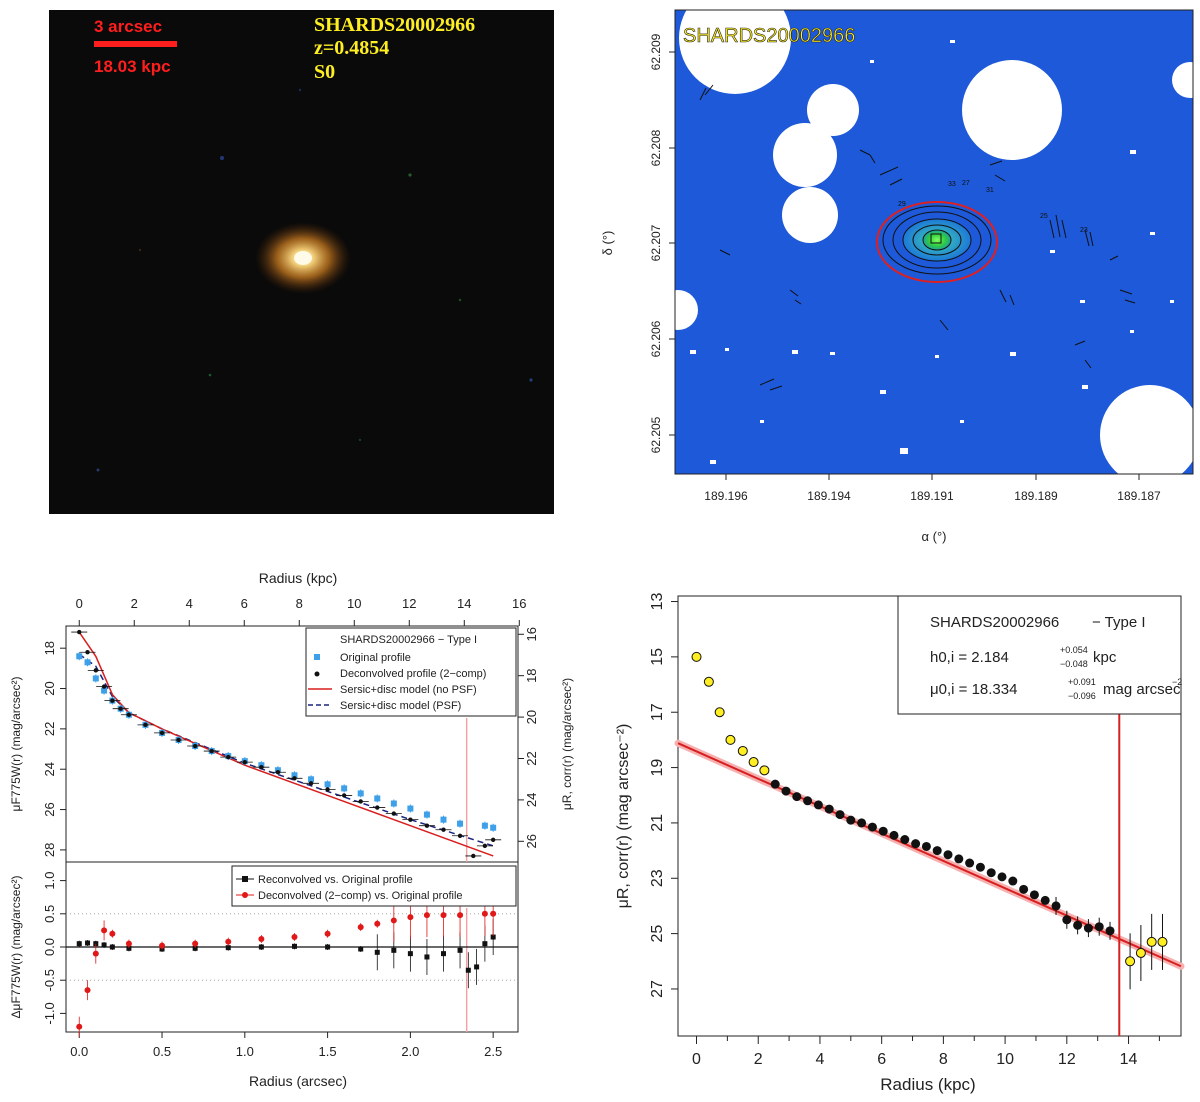 This screenshot has width=1200, height=1102. What do you see at coordinates (49, 688) in the screenshot?
I see `left-tick-label: 20` at bounding box center [49, 688].